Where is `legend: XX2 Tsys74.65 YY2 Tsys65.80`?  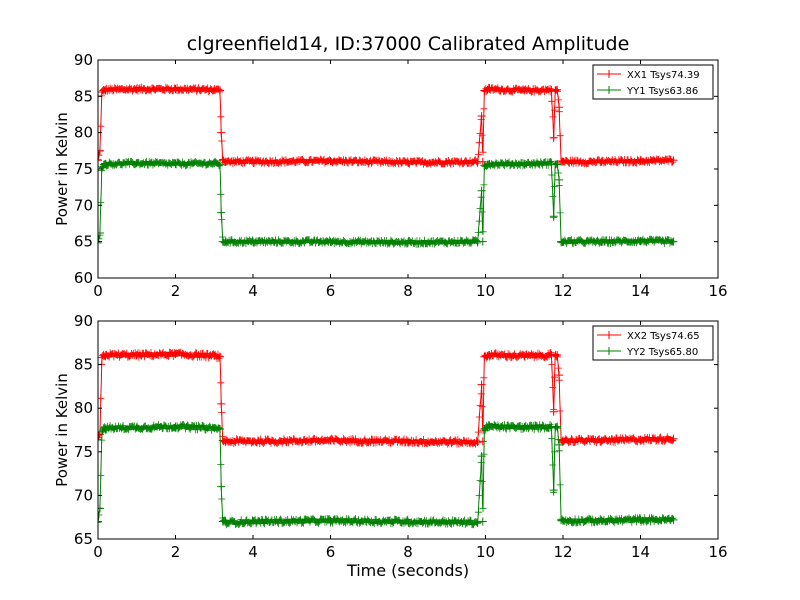
legend: XX2 Tsys74.65 YY2 Tsys65.80 is located at coordinates (653, 343).